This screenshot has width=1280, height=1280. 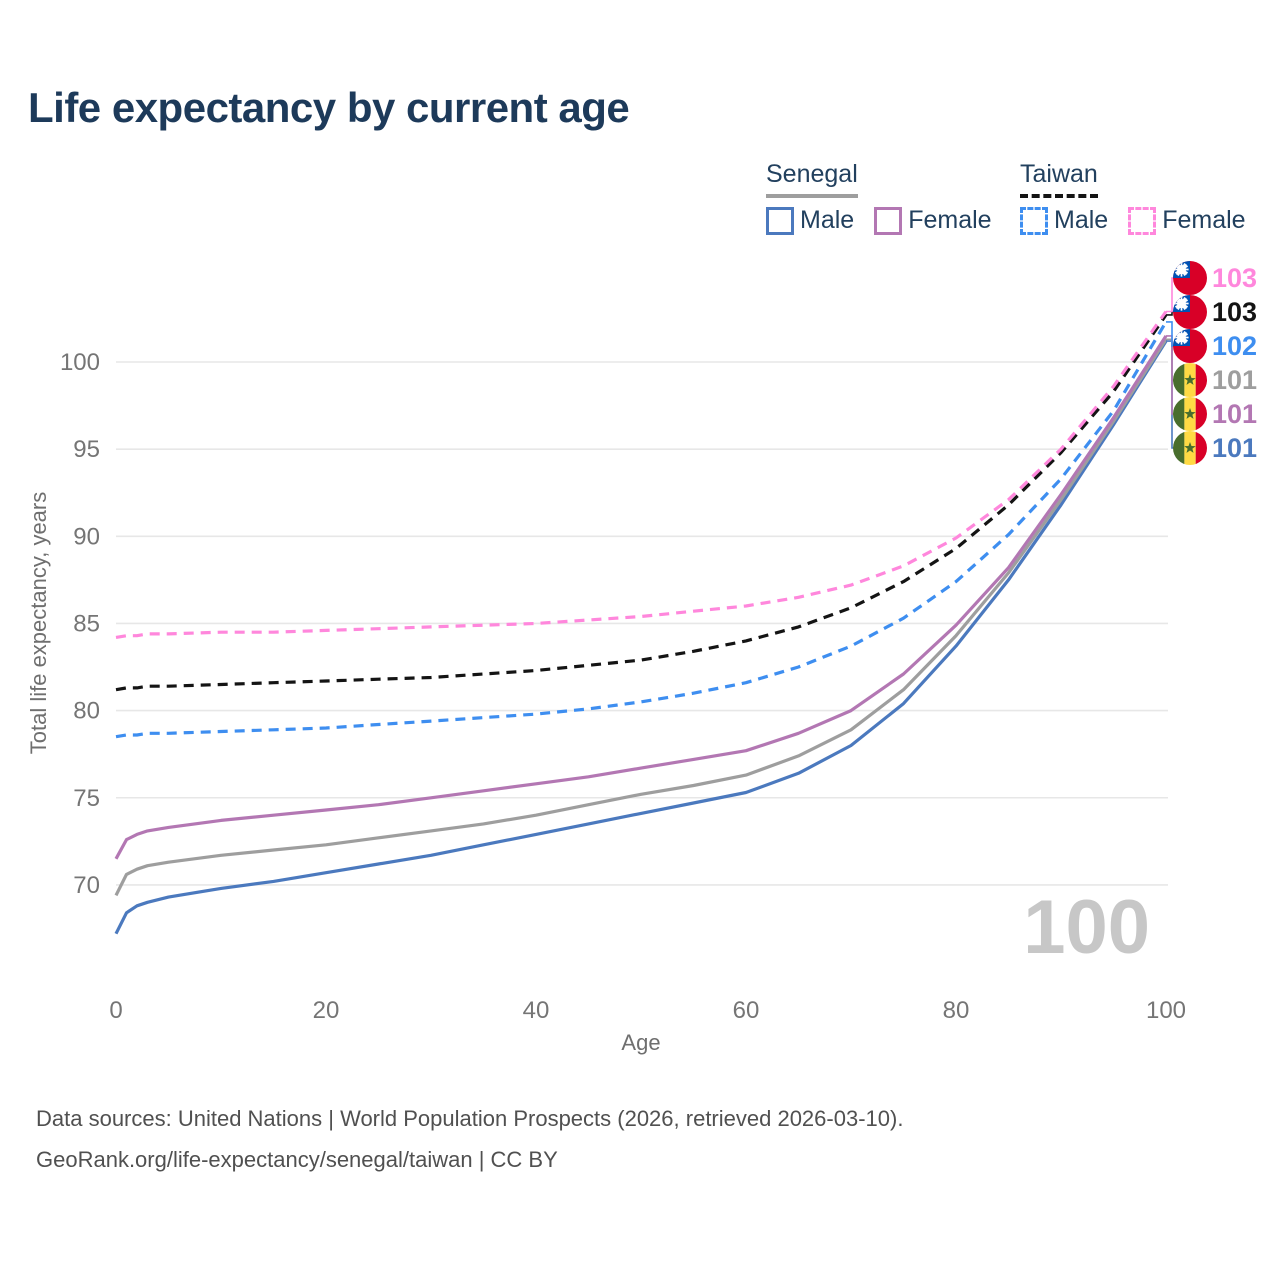 I want to click on y-tick-label: 80, so click(x=86, y=711).